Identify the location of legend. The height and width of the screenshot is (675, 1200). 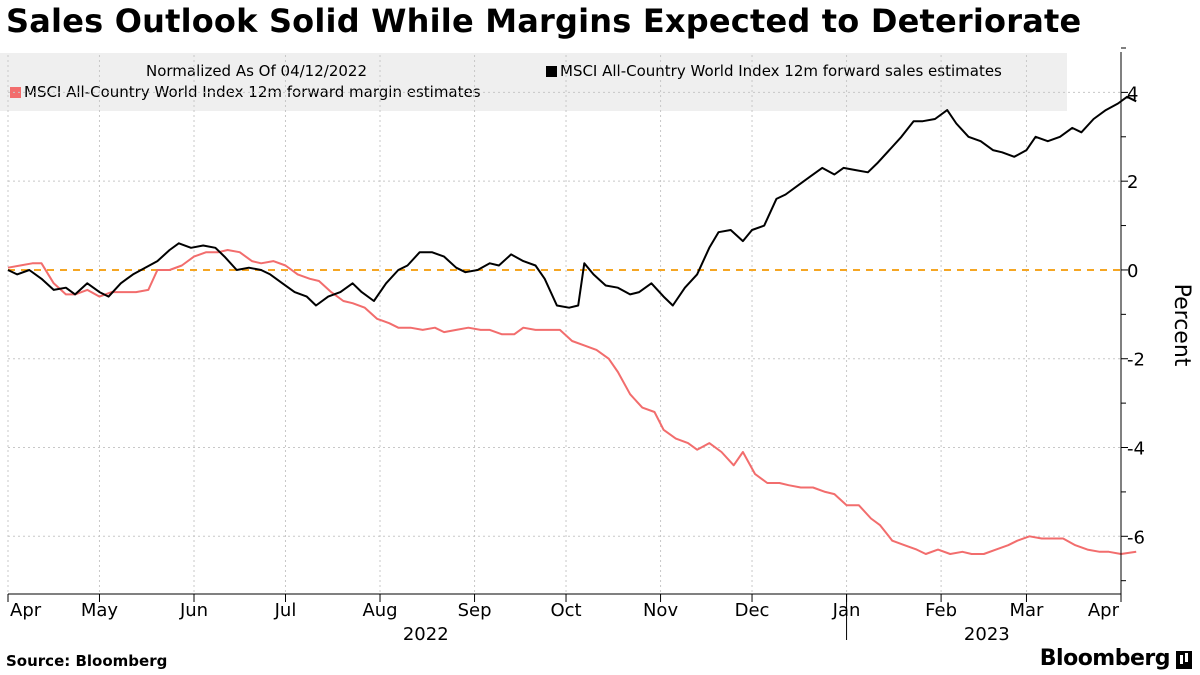
(533, 82).